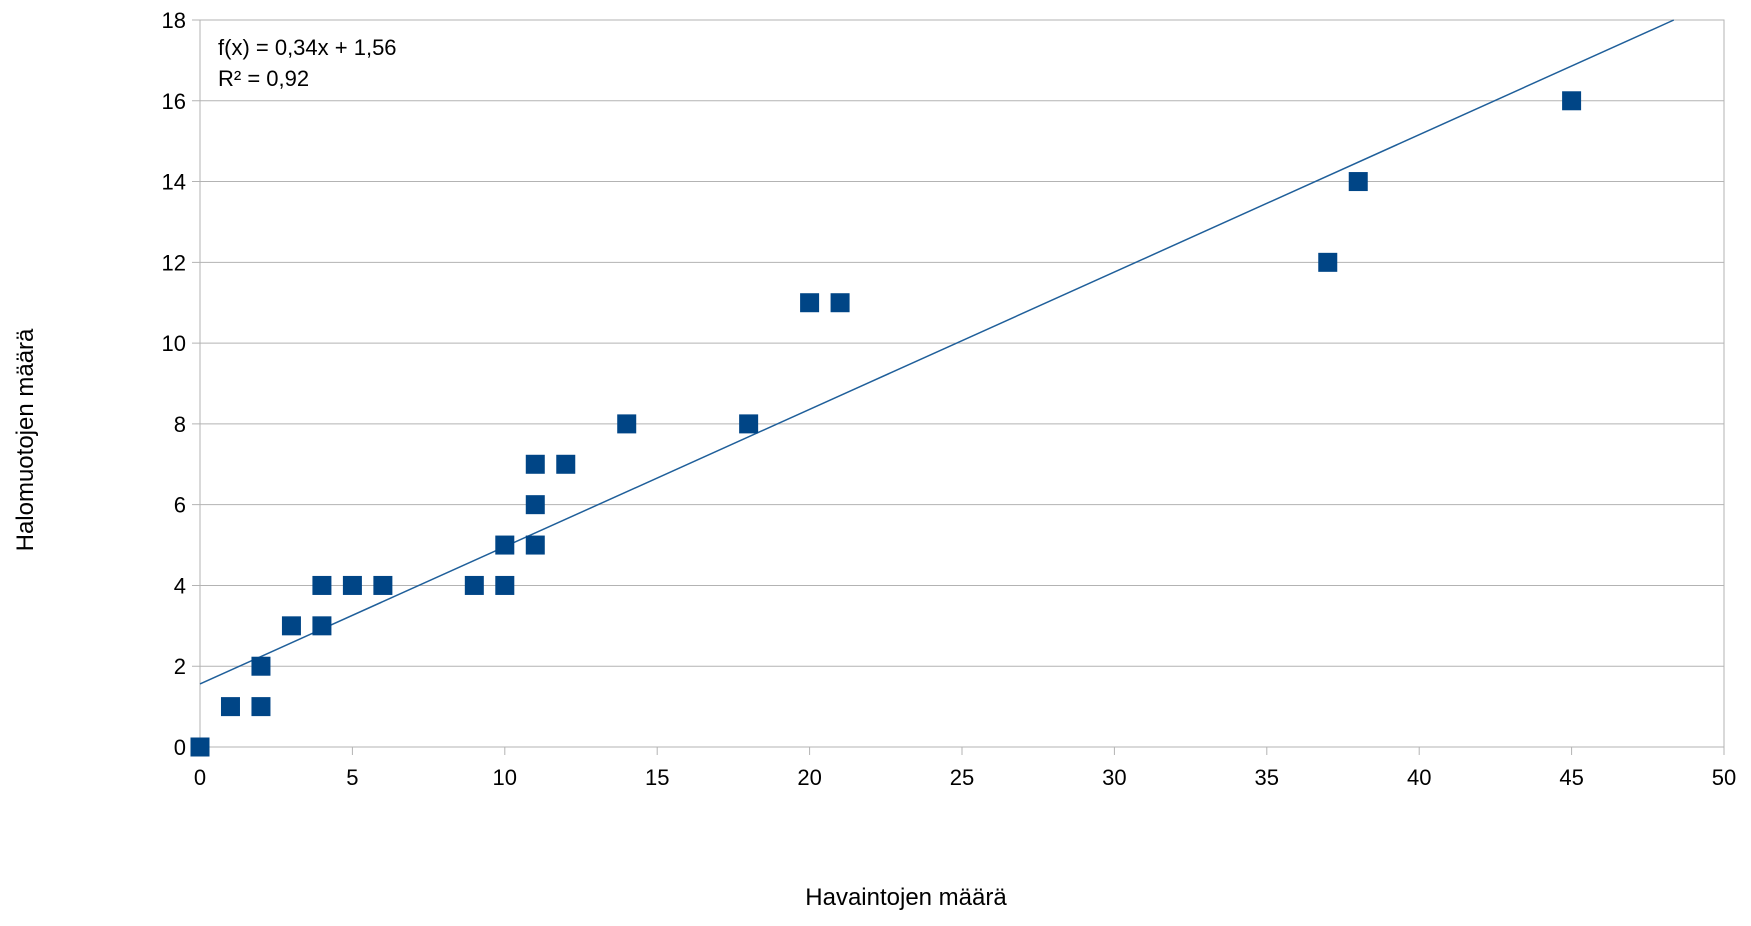  I want to click on y-tick-label: 12, so click(174, 262).